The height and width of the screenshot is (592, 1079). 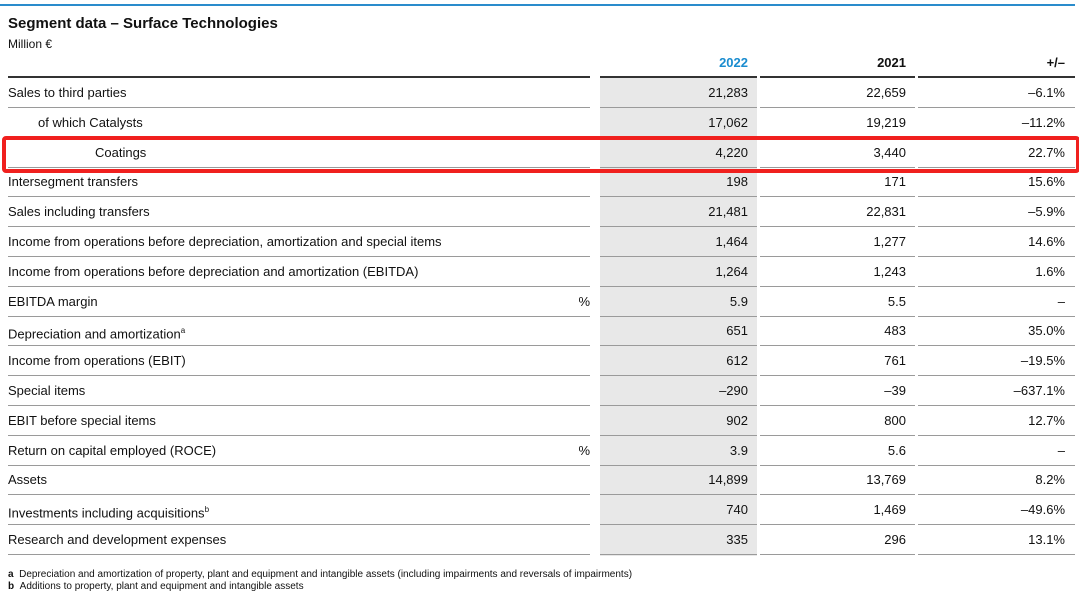 What do you see at coordinates (108, 511) in the screenshot?
I see `row-label: Investments including acquisitionsb` at bounding box center [108, 511].